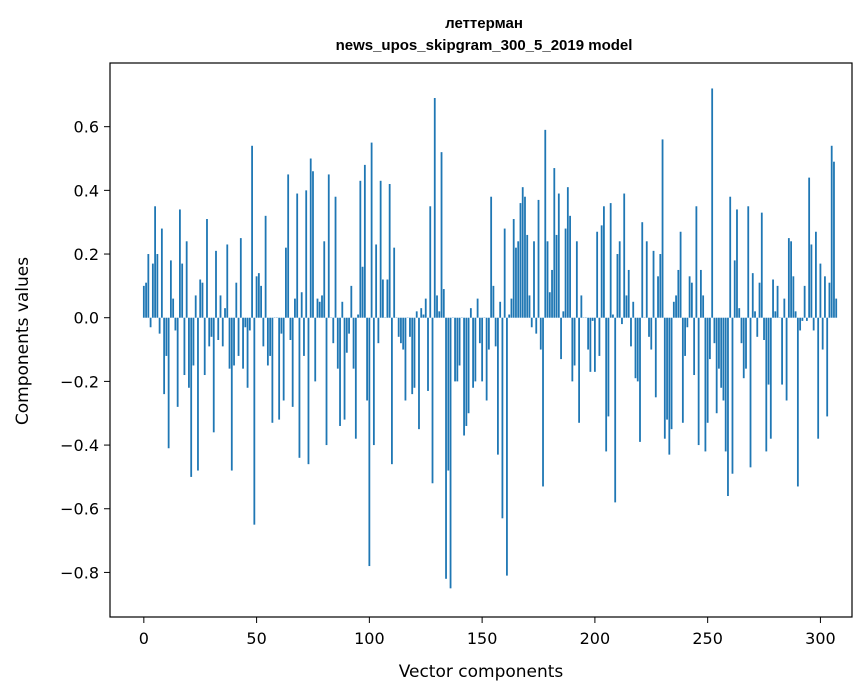 Image resolution: width=867 pixels, height=700 pixels. What do you see at coordinates (86, 190) in the screenshot?
I see `y-tick-label: 0.4` at bounding box center [86, 190].